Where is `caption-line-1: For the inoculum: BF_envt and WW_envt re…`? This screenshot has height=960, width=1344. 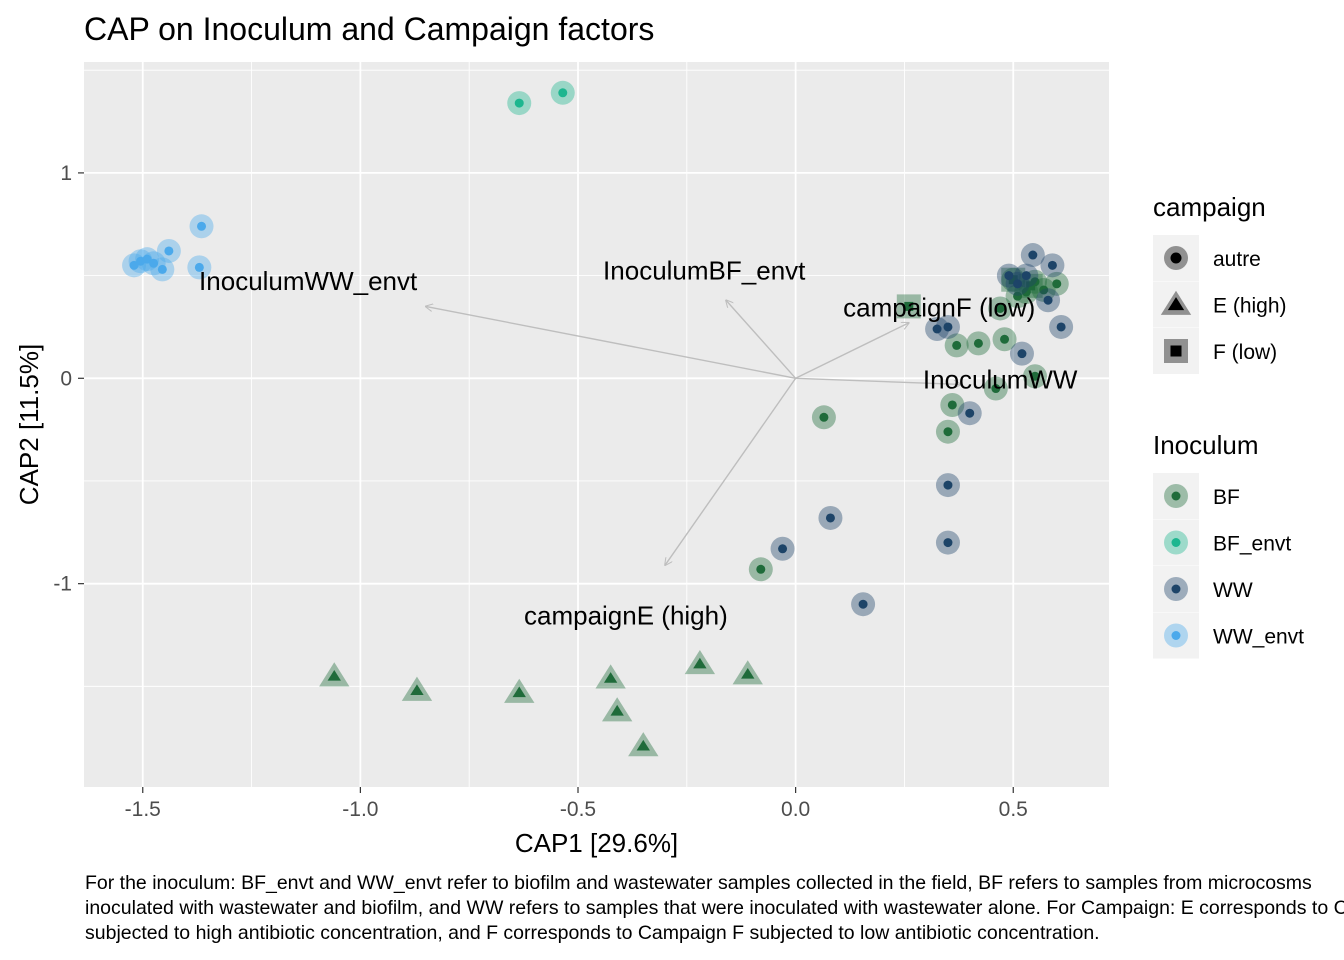
caption-line-1: For the inoculum: BF_envt and WW_envt re… is located at coordinates (698, 883).